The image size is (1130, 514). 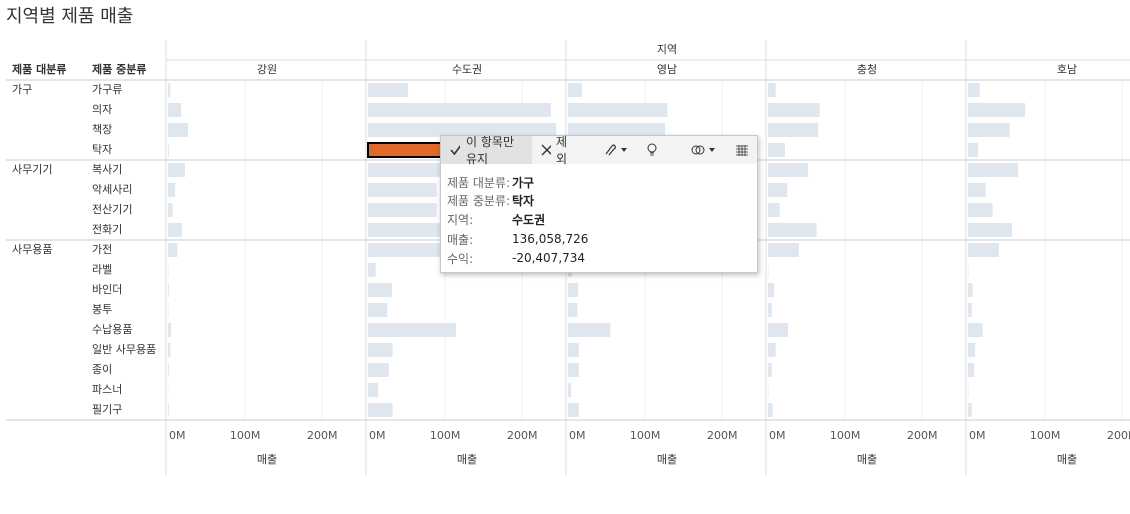 I want to click on keep-only-button: 이 항목만 유지, so click(x=486, y=150).